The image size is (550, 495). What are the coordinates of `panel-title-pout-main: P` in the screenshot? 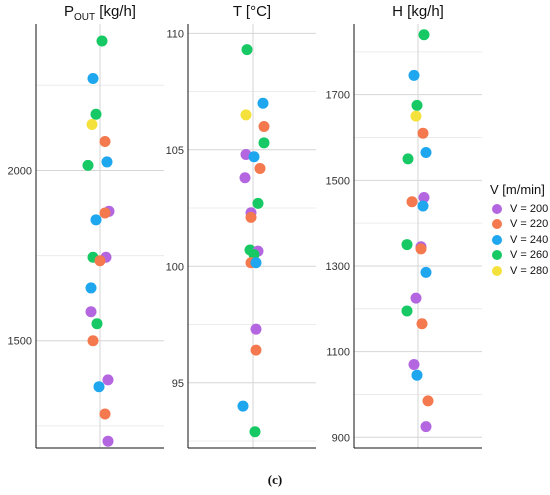 It's located at (69, 11).